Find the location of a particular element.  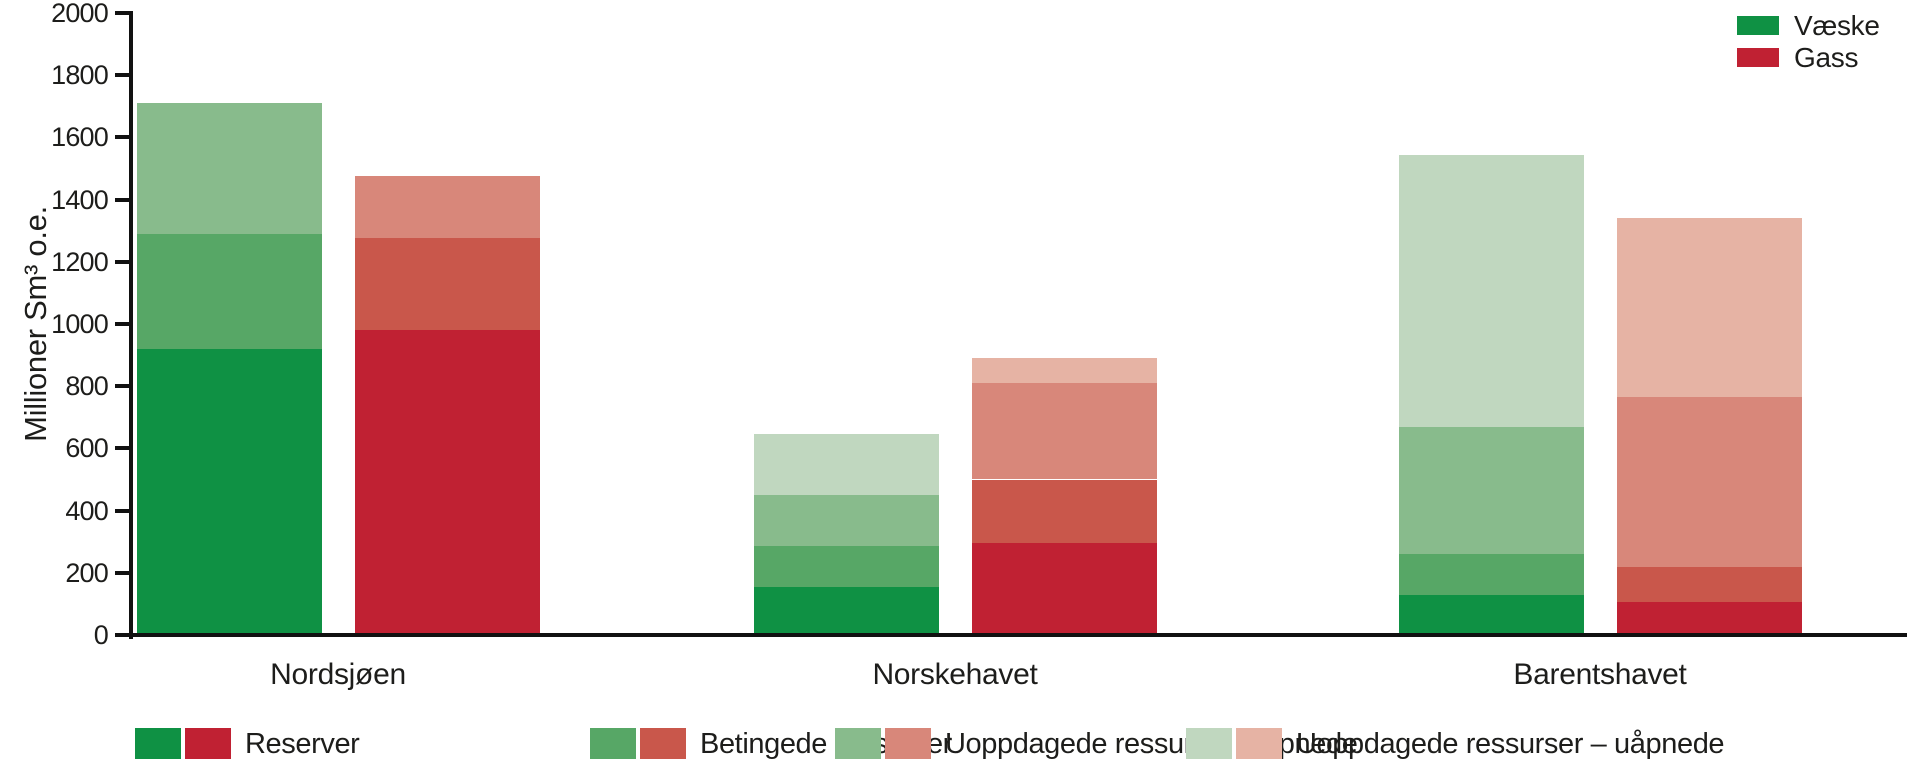

legend-label: Gass is located at coordinates (1826, 57).